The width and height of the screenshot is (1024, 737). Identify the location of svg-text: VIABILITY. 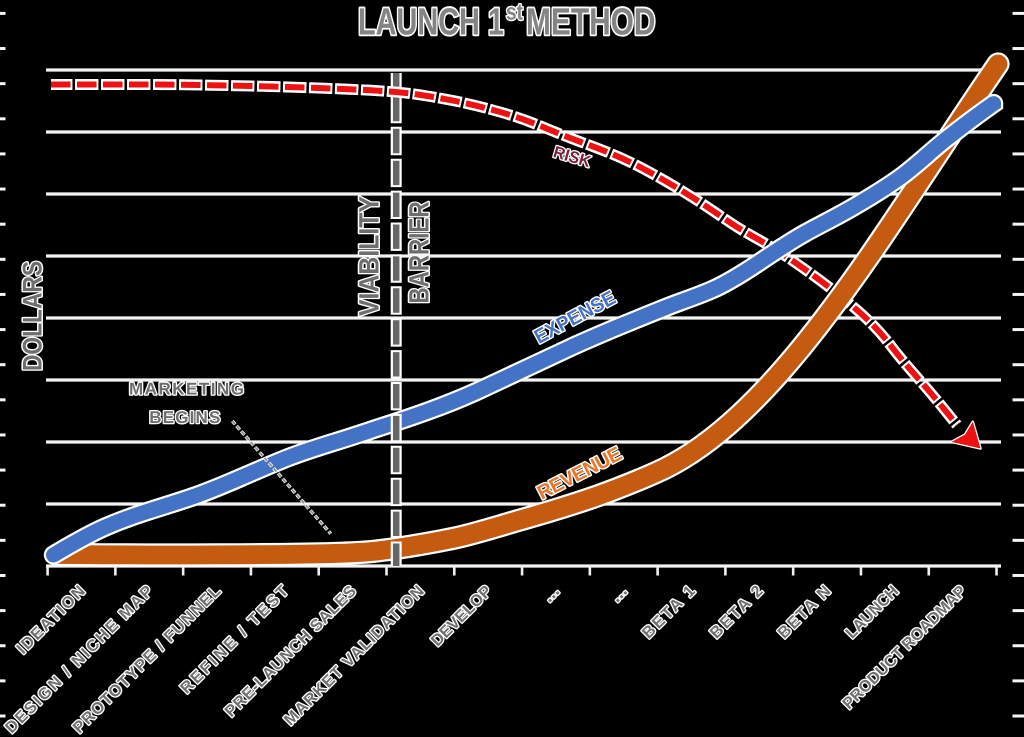
(369, 256).